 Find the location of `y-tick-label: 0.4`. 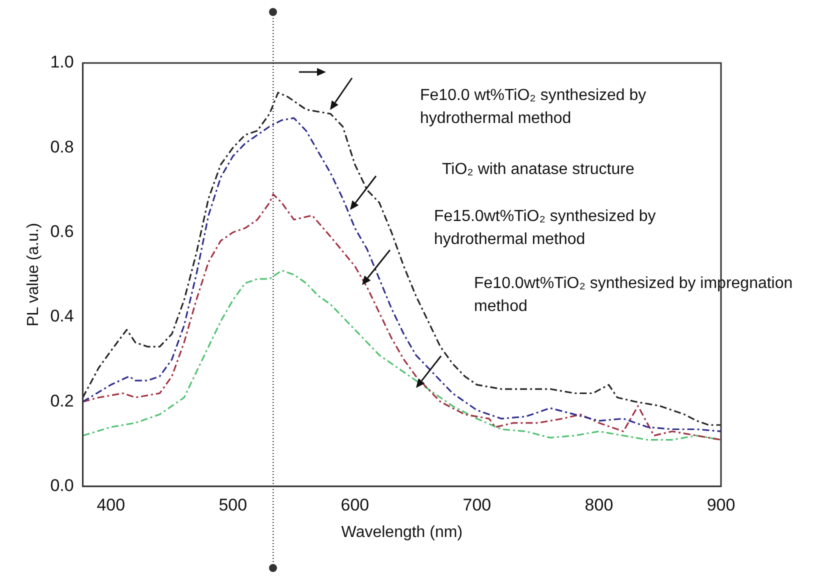

y-tick-label: 0.4 is located at coordinates (62, 316).